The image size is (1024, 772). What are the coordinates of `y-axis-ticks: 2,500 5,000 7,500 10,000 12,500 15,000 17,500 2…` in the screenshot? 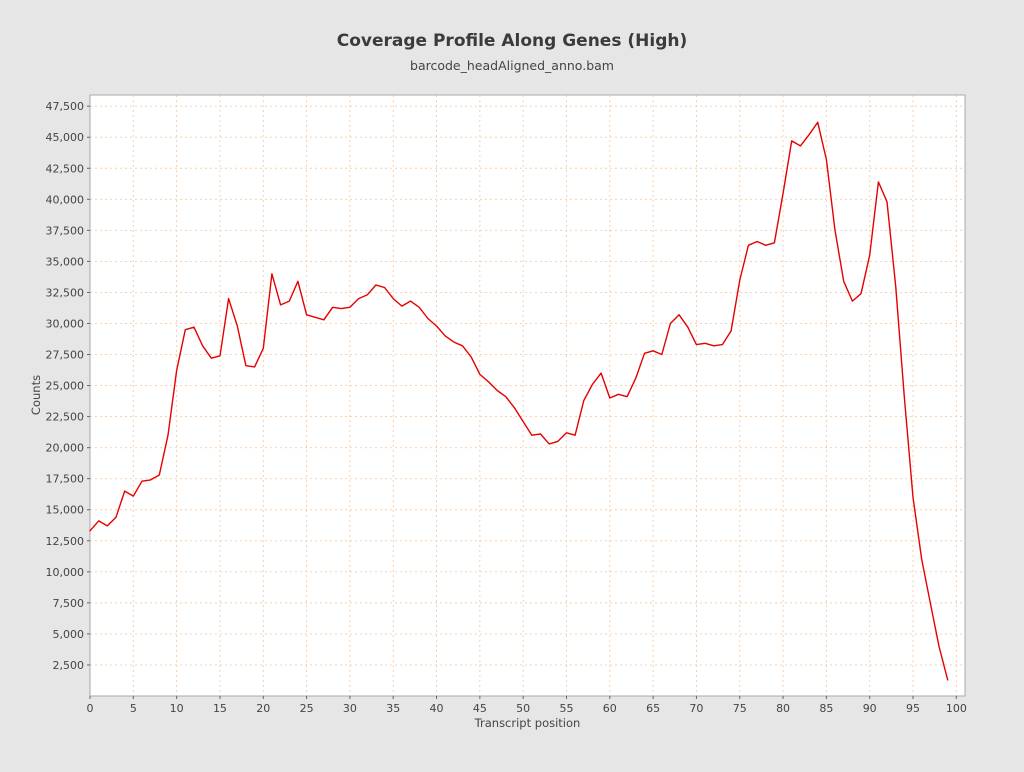 It's located at (68, 386).